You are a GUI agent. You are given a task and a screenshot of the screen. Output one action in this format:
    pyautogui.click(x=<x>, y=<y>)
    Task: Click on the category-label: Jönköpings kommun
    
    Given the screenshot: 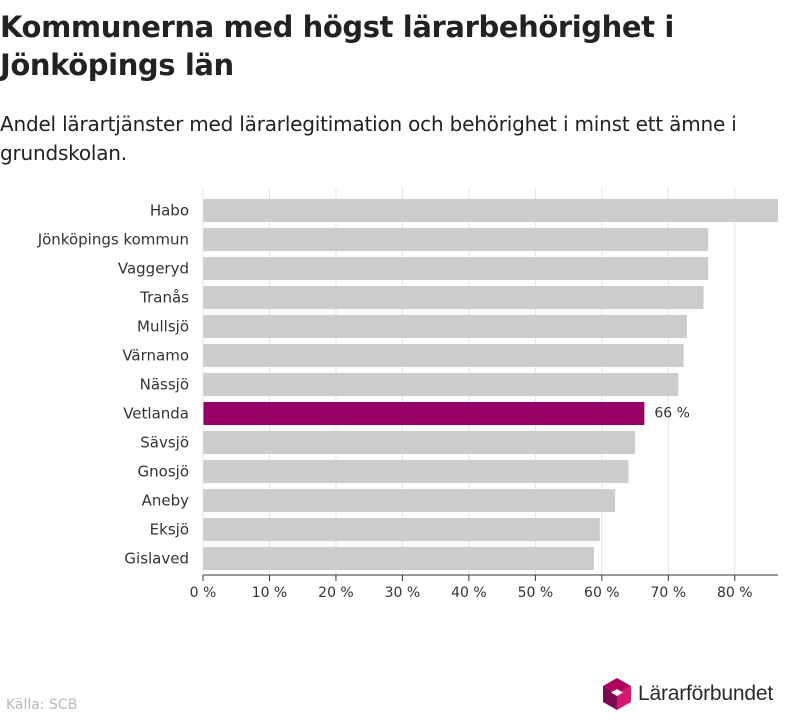 What is the action you would take?
    pyautogui.click(x=113, y=240)
    